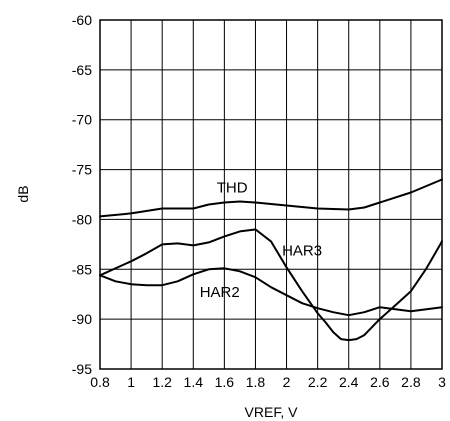  I want to click on y-tick-label: -70, so click(82, 120).